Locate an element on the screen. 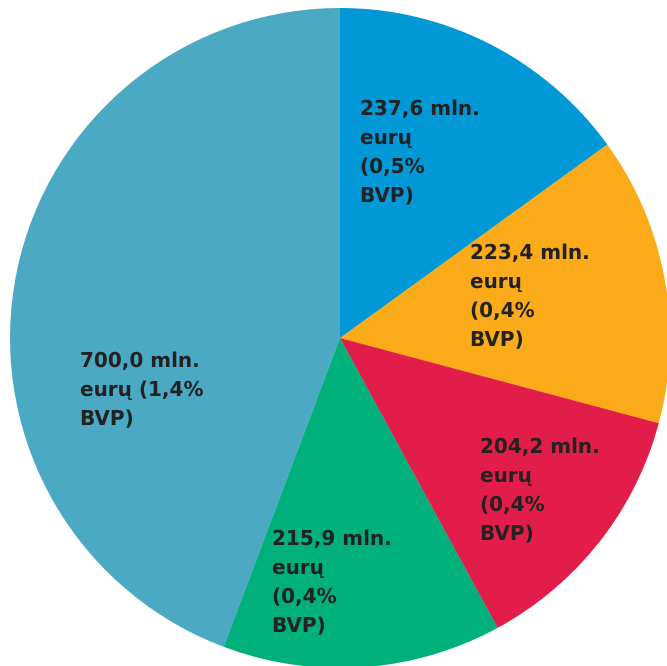  data-label-box: 223,4 mln. eurų (0,4% BVP) is located at coordinates (530, 295).